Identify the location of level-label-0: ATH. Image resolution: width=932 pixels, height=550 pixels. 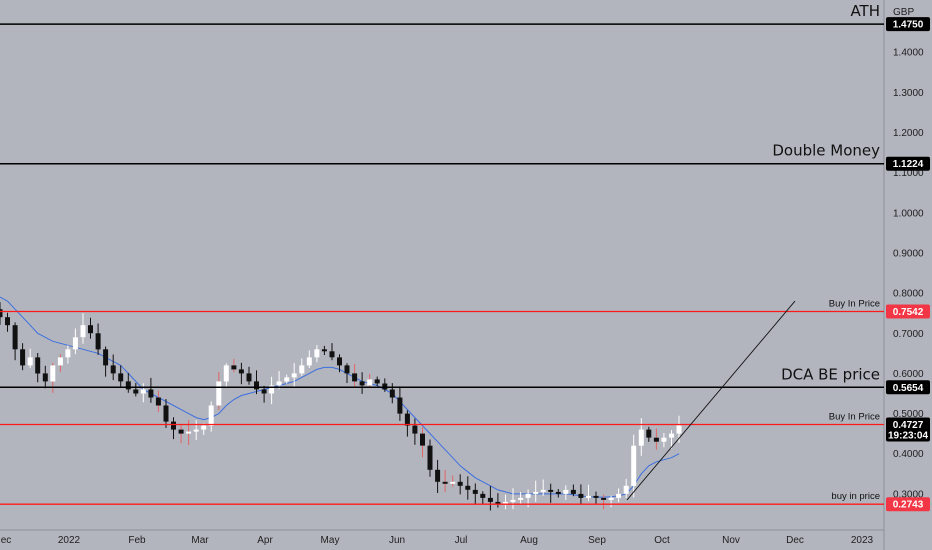
(865, 11).